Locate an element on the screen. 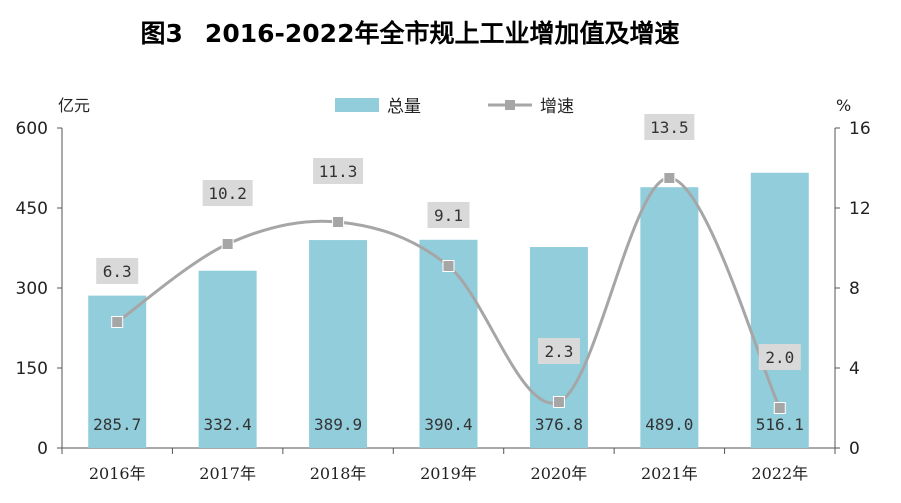 This screenshot has width=901, height=503. chart-title: 图3 2016-2022年全市规上工业增加值及增速 is located at coordinates (410, 32).